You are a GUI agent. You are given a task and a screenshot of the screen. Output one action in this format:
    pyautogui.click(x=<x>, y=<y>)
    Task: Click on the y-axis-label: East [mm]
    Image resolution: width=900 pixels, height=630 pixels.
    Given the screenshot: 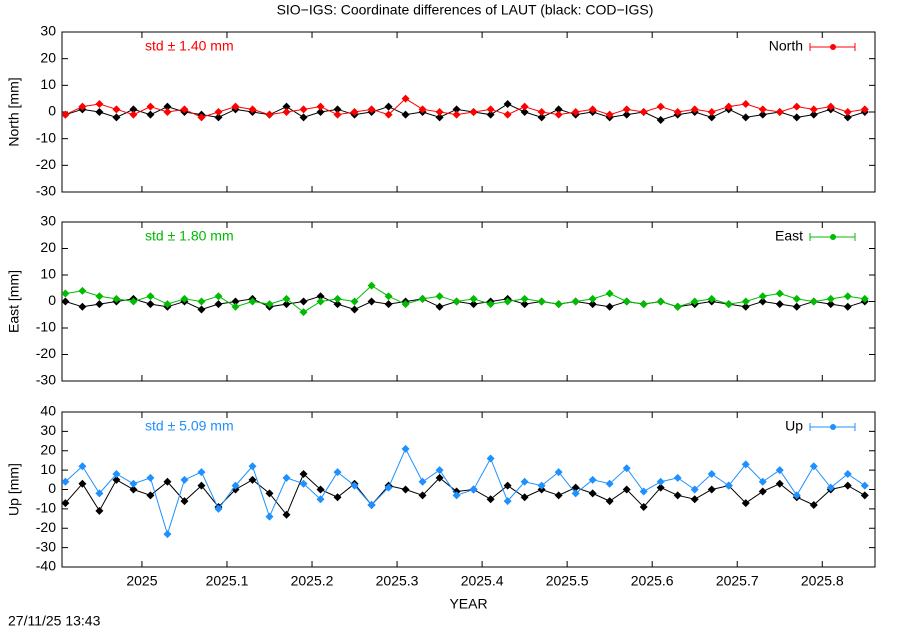 What is the action you would take?
    pyautogui.click(x=14, y=301)
    